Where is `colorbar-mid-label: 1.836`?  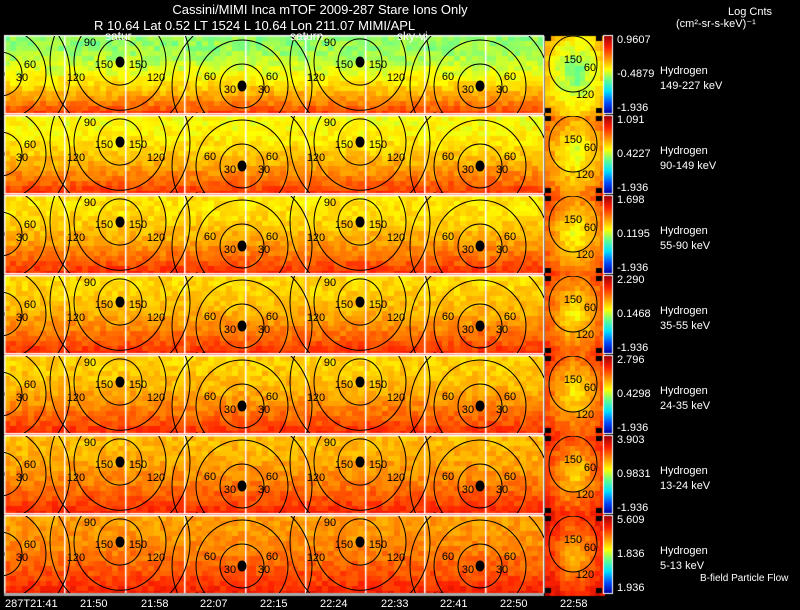
colorbar-mid-label: 1.836 is located at coordinates (631, 554).